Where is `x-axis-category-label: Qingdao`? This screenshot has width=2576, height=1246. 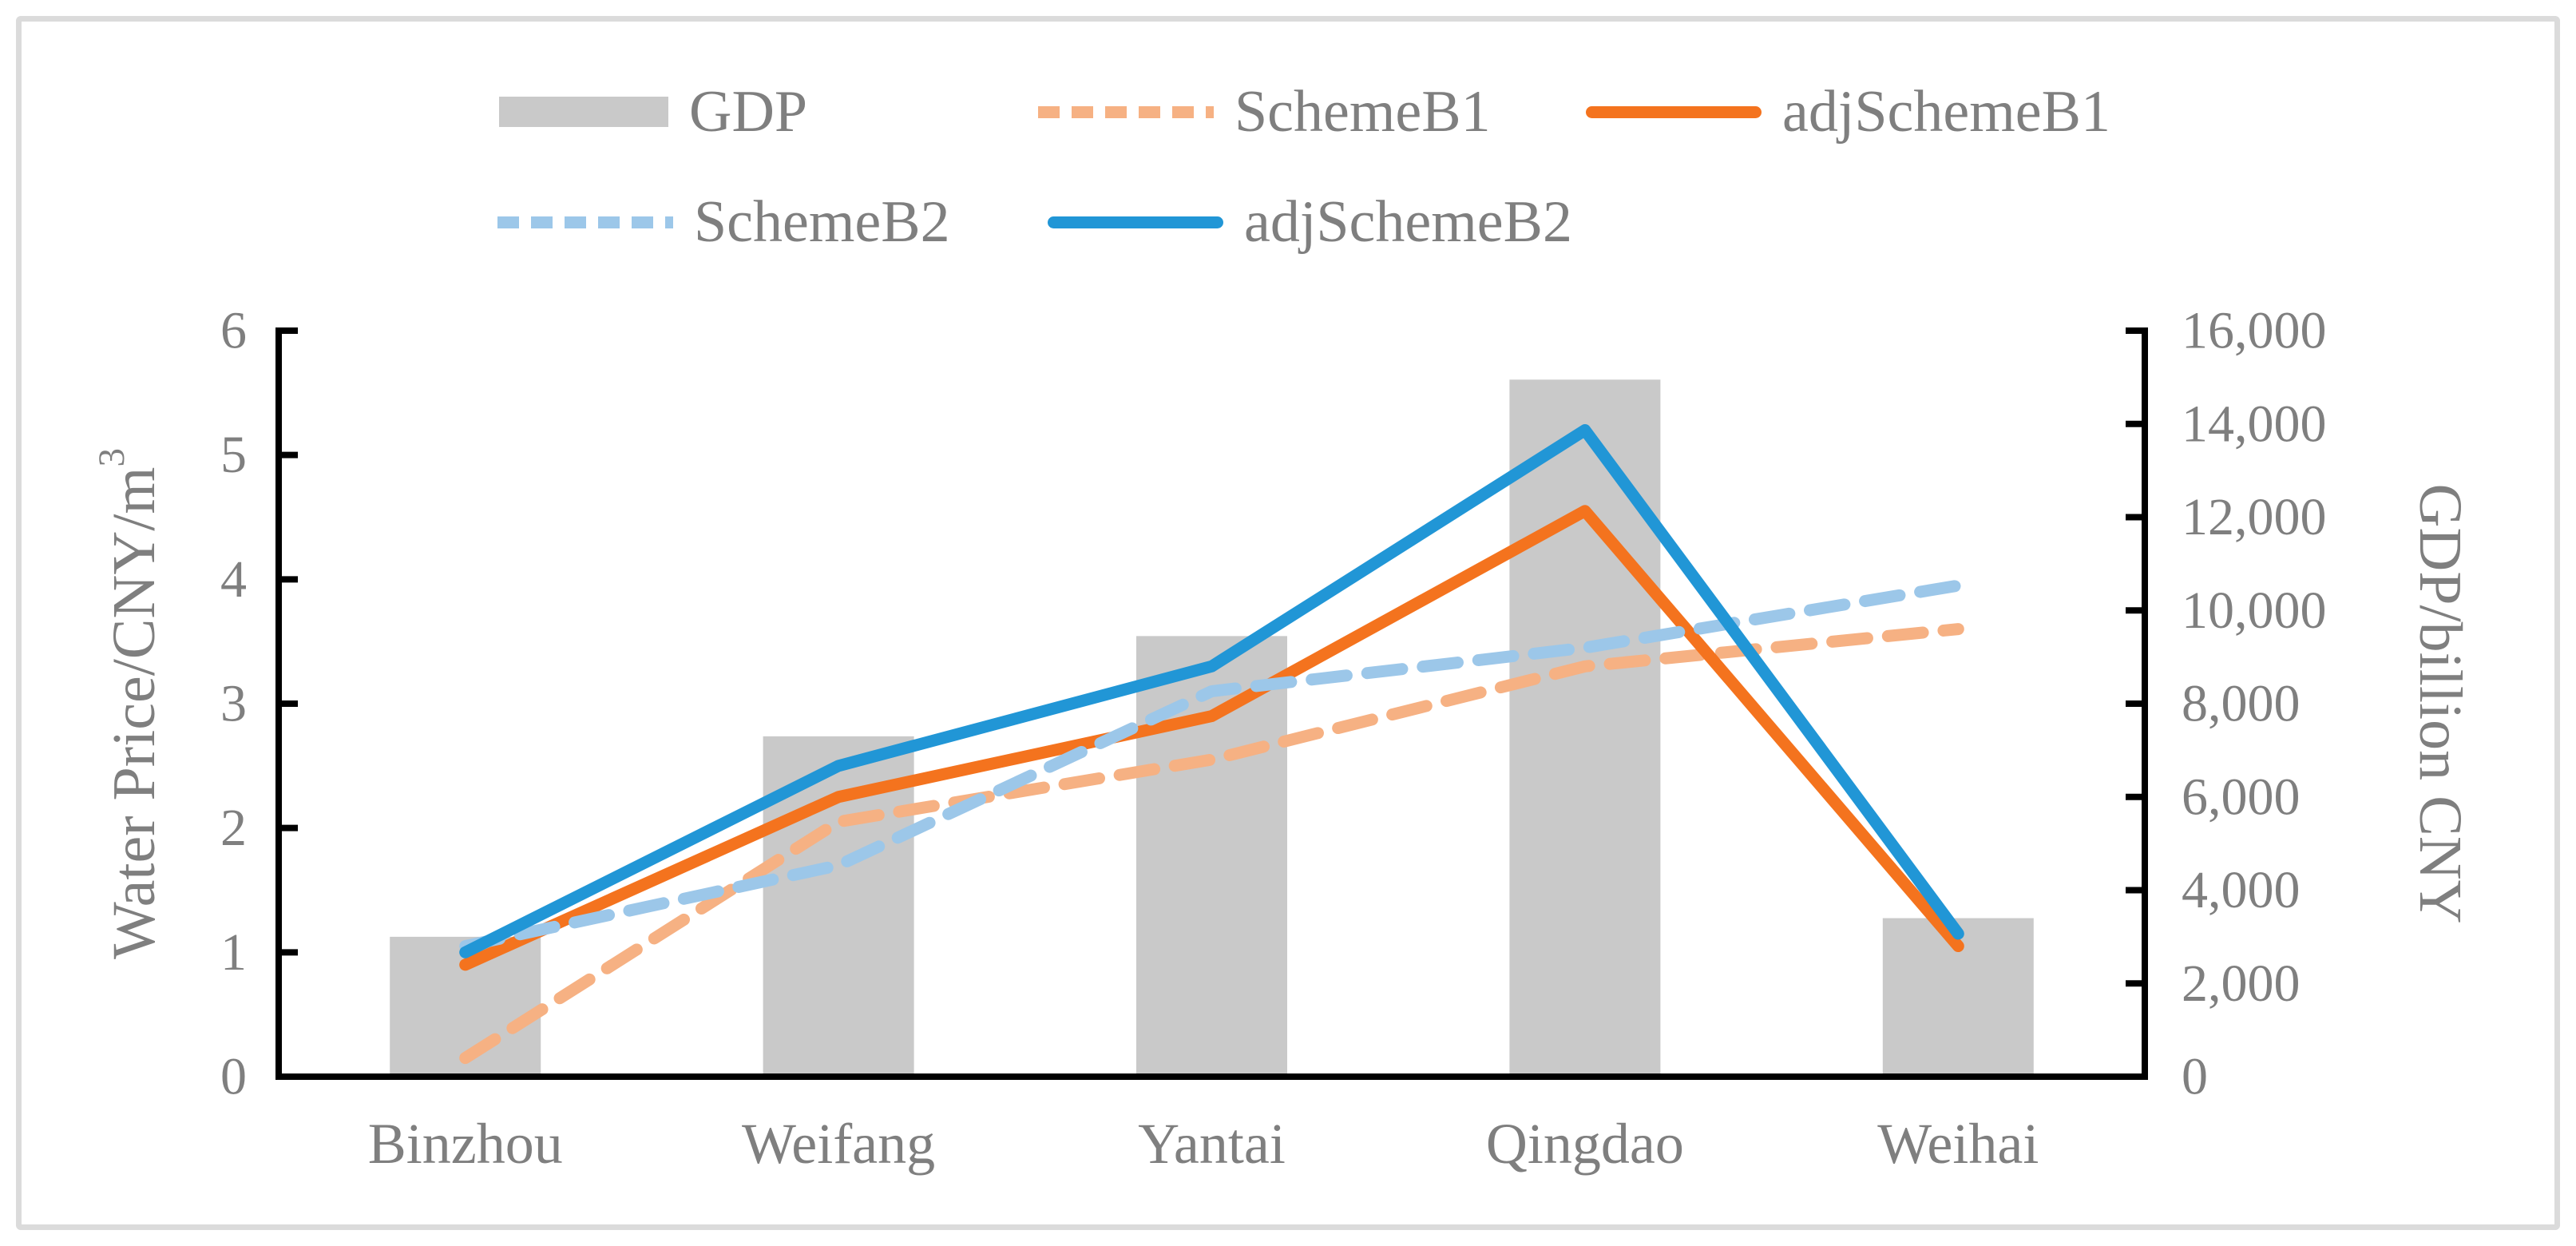
x-axis-category-label: Qingdao is located at coordinates (1585, 1144).